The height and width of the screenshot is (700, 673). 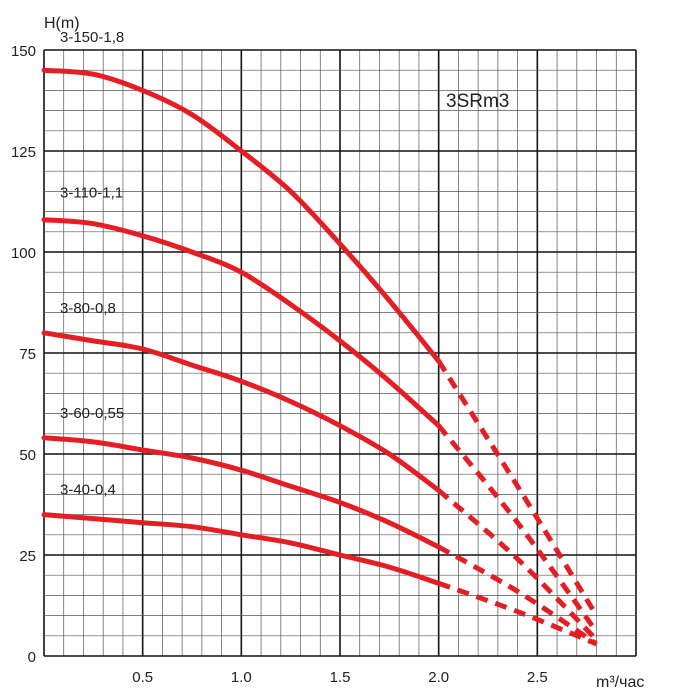 I want to click on x-axis-title: m³/час, so click(x=620, y=682).